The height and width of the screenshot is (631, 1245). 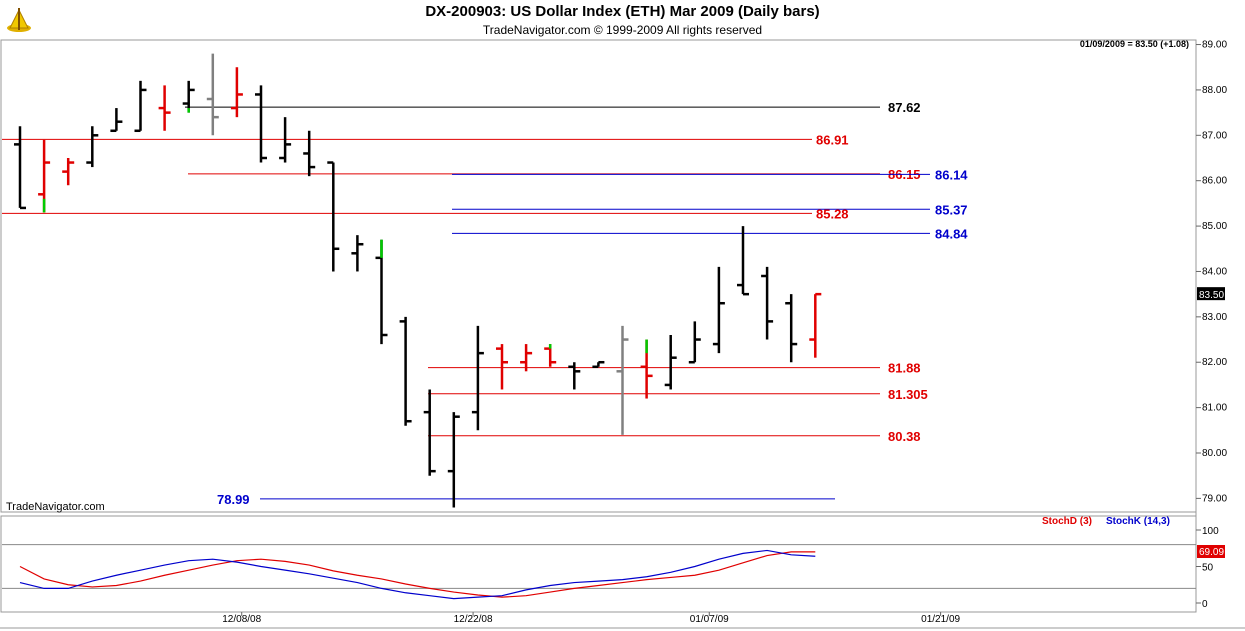 I want to click on y-tick-label: 87.00, so click(x=1214, y=135).